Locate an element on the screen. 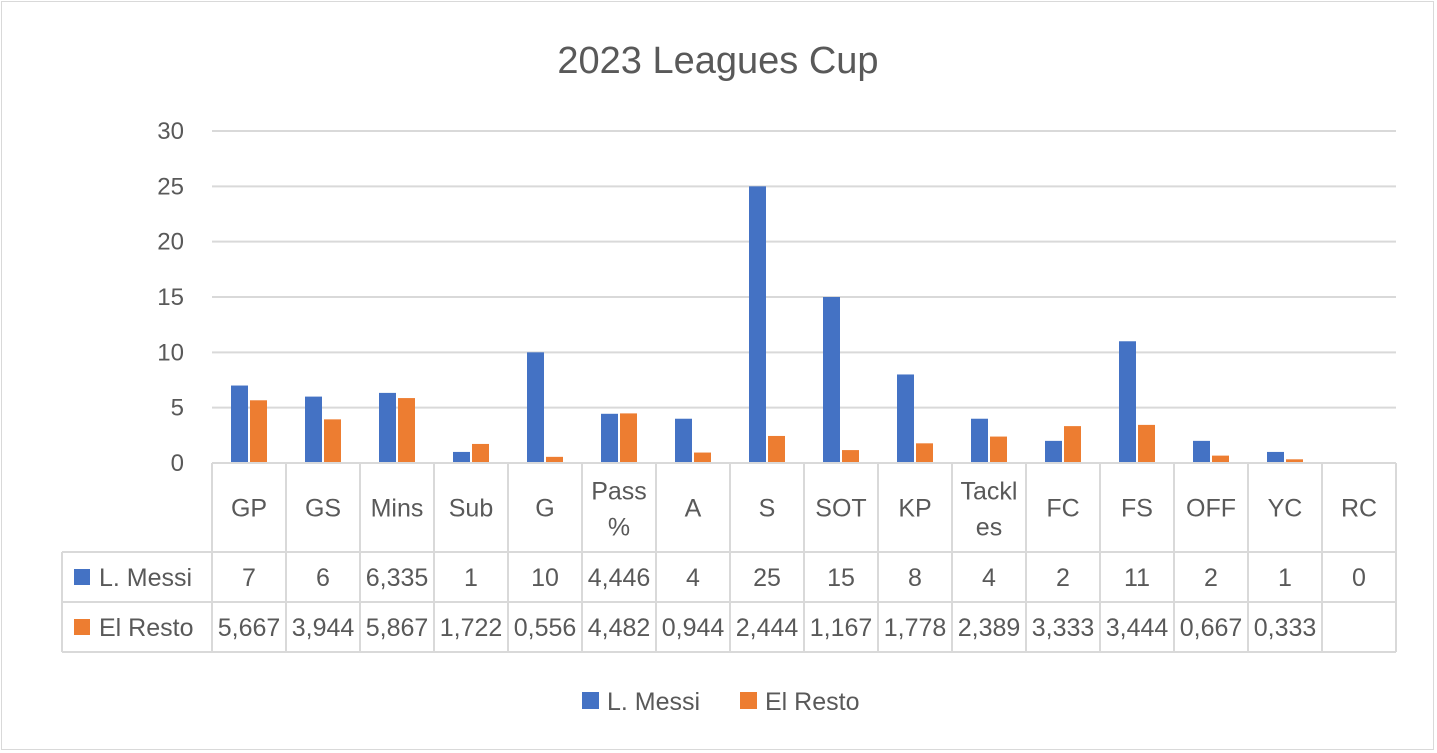  data-label: 5,867 is located at coordinates (397, 628).